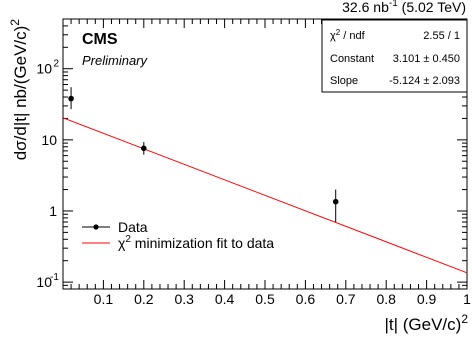  I want to click on x-tick-label: 0.7, so click(346, 299).